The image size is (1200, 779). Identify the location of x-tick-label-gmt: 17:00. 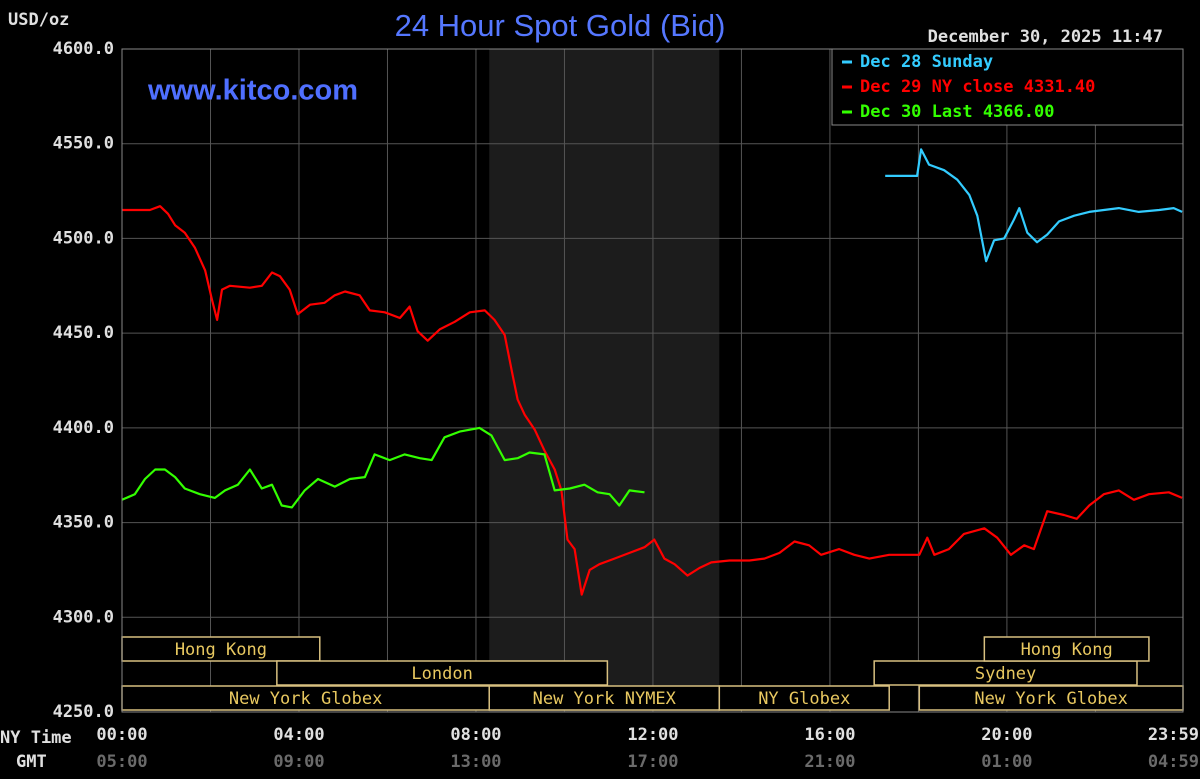
(652, 762).